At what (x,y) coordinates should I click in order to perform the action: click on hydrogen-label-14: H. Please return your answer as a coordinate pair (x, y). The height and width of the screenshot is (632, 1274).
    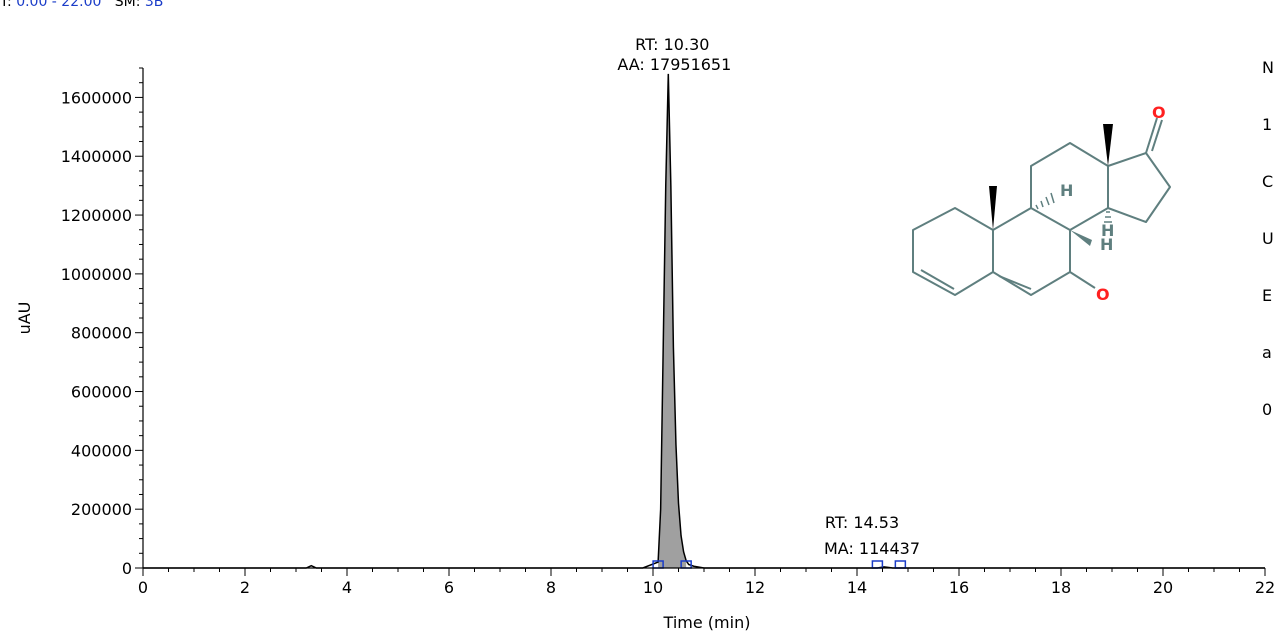
    Looking at the image, I should click on (1107, 230).